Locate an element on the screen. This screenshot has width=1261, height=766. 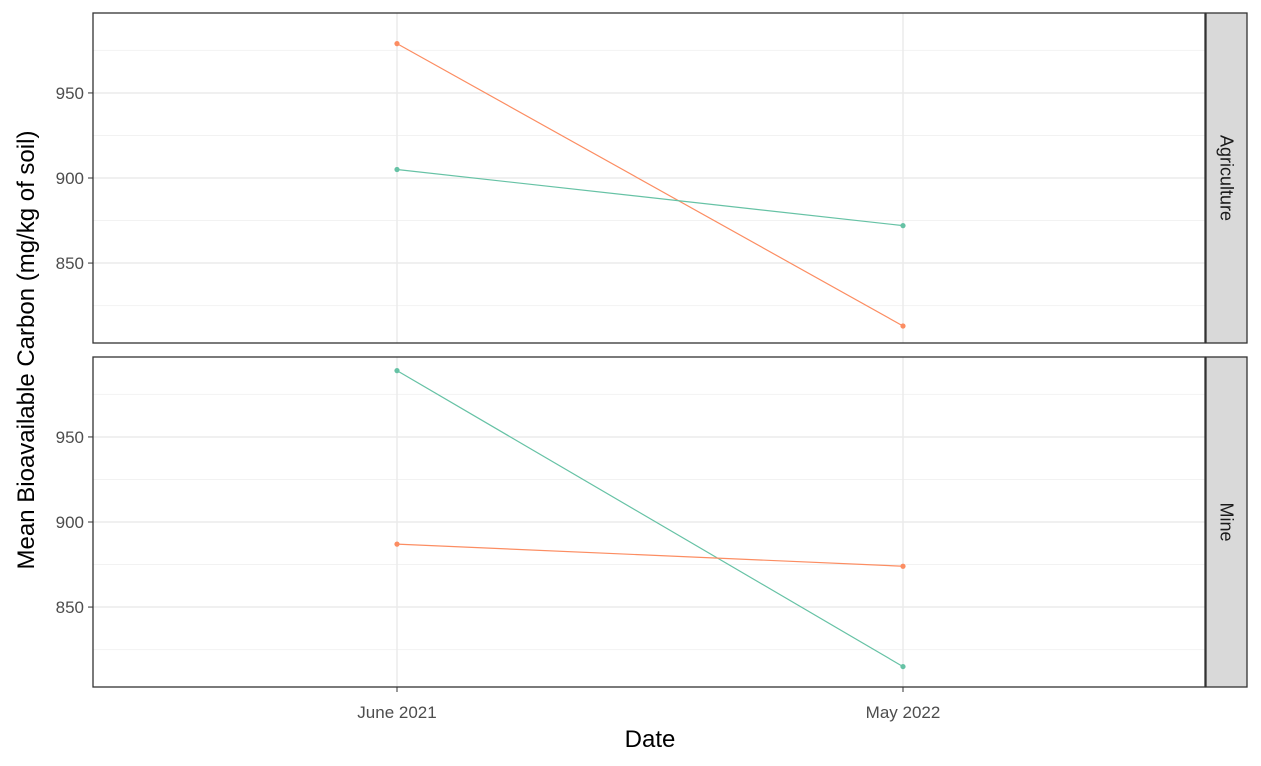
facet-strip-label: Agriculture is located at coordinates (1227, 178).